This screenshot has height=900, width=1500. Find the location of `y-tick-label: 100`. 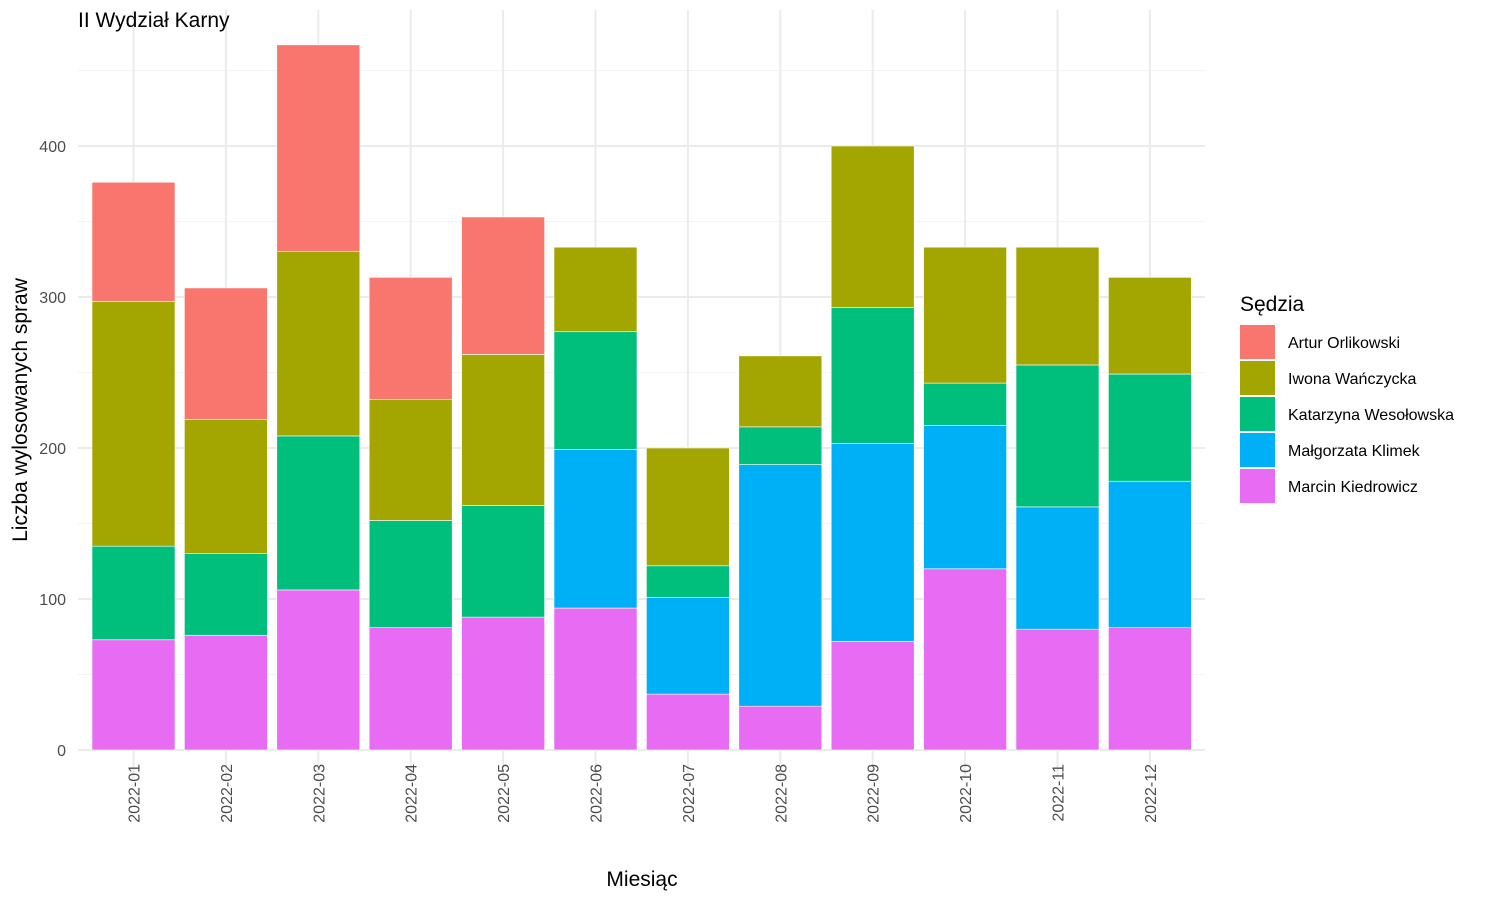

y-tick-label: 100 is located at coordinates (52, 600).